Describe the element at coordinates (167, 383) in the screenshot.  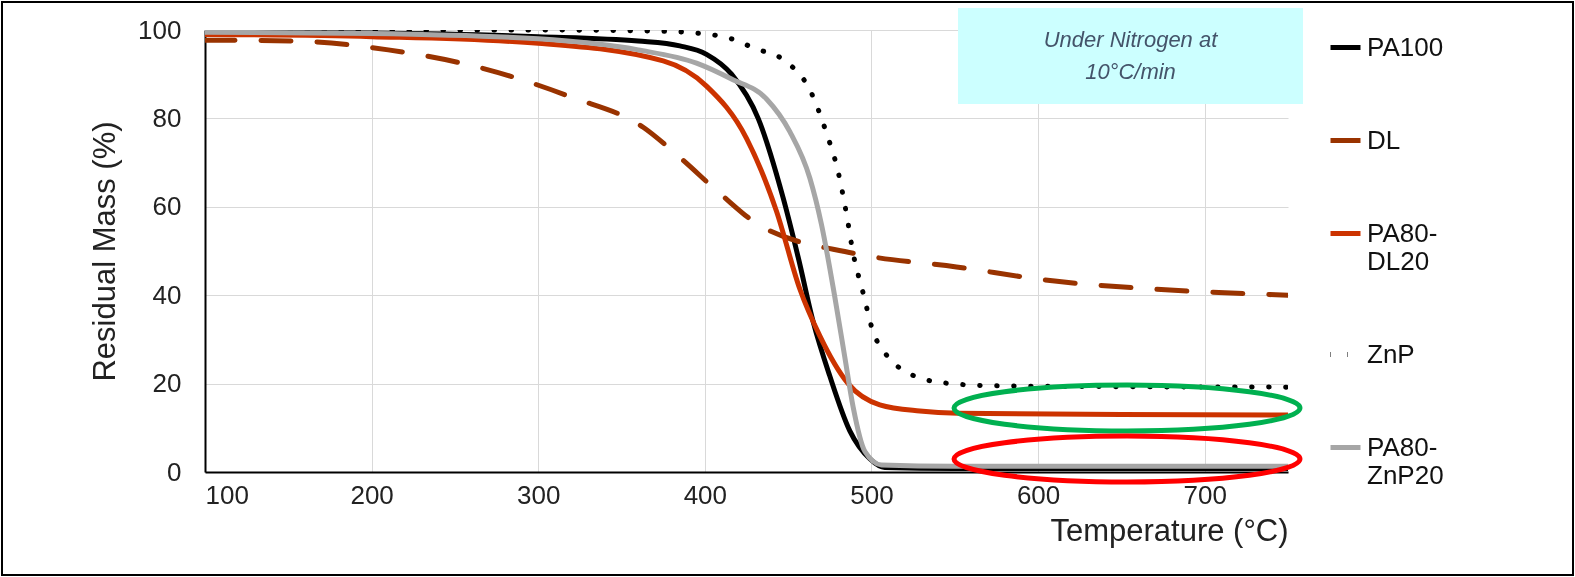
I see `y-tick-label: 20` at that location.